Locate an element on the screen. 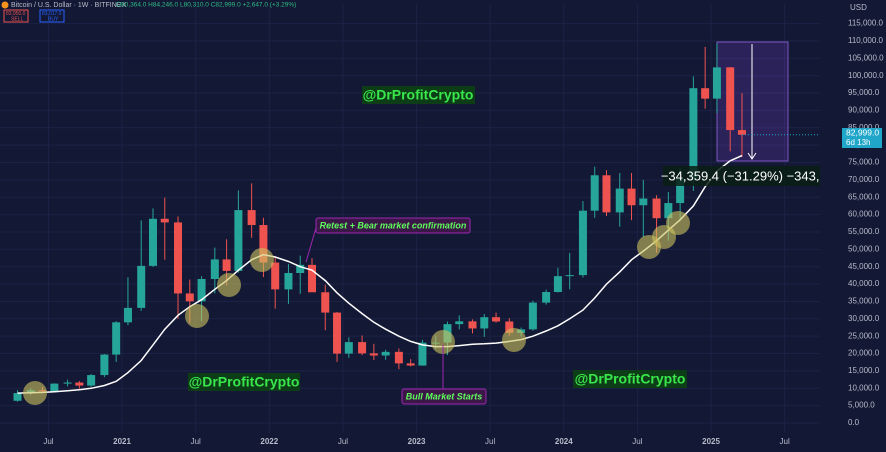 The width and height of the screenshot is (886, 452). y-tick-label: 90,000.0 is located at coordinates (864, 110).